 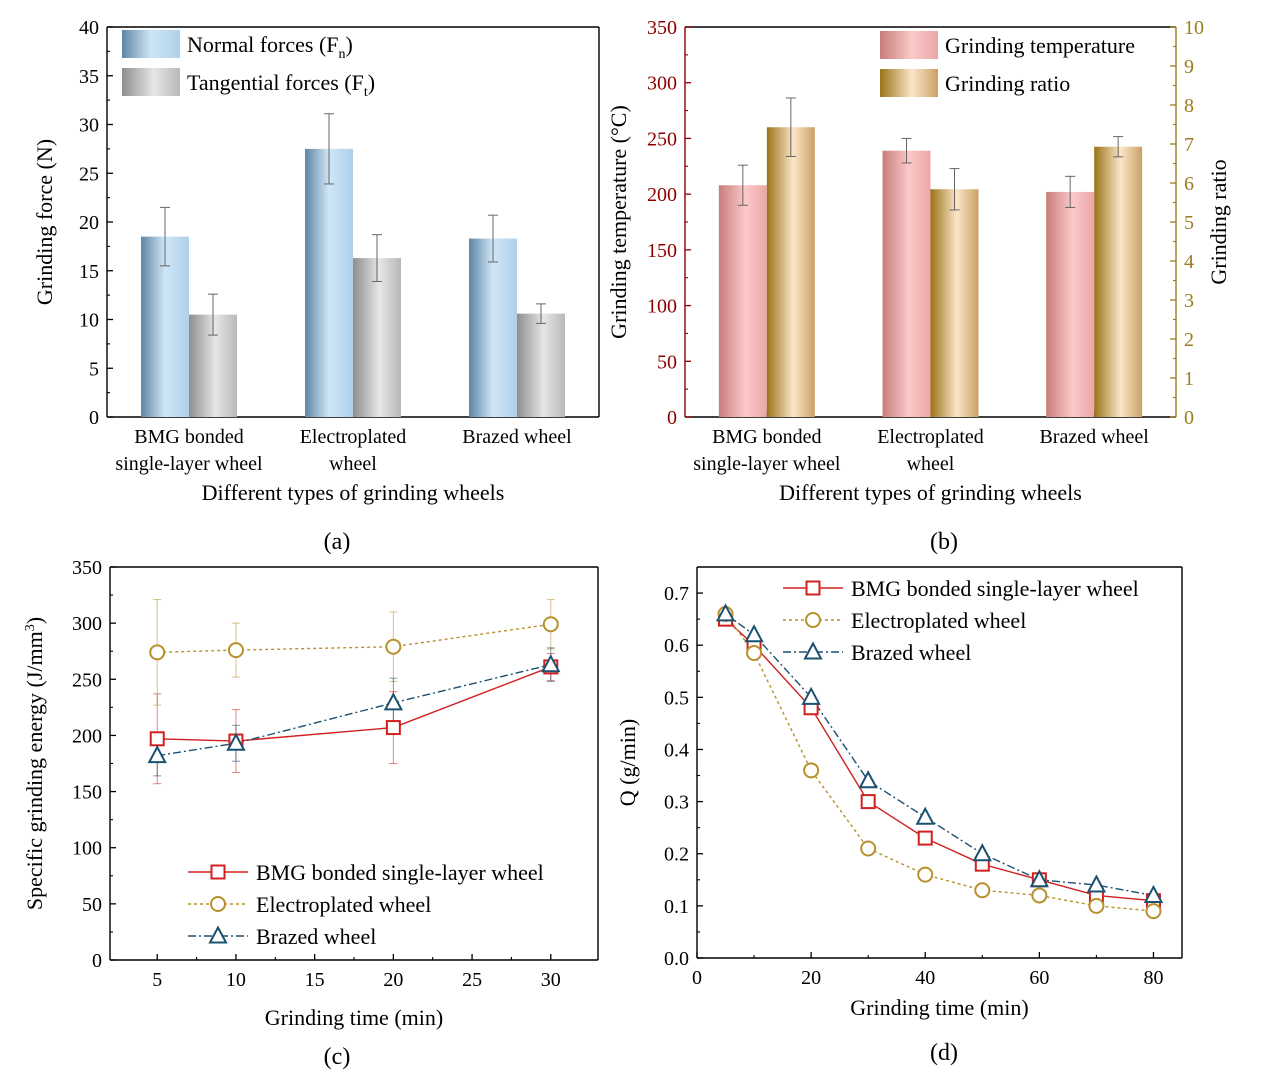 What do you see at coordinates (87, 736) in the screenshot?
I see `y-tick-label: 200` at bounding box center [87, 736].